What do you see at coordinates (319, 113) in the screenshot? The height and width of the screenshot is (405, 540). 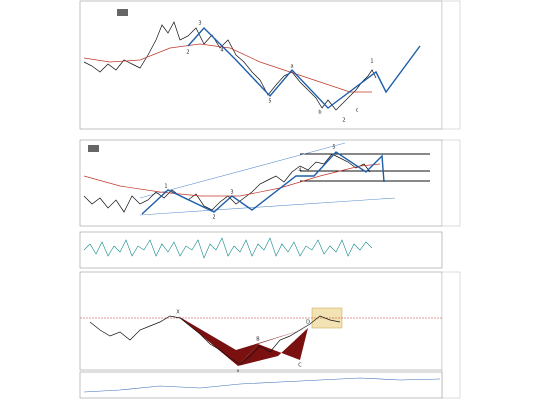 I see `wave-label: b` at bounding box center [319, 113].